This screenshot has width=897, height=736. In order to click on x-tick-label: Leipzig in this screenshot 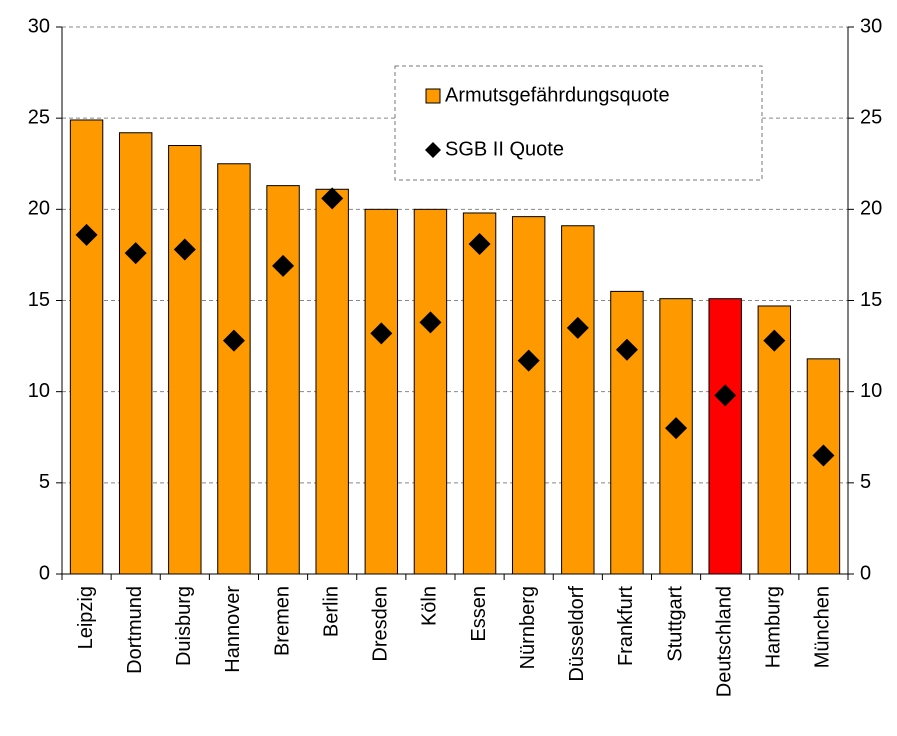, I will do `click(86, 617)`.